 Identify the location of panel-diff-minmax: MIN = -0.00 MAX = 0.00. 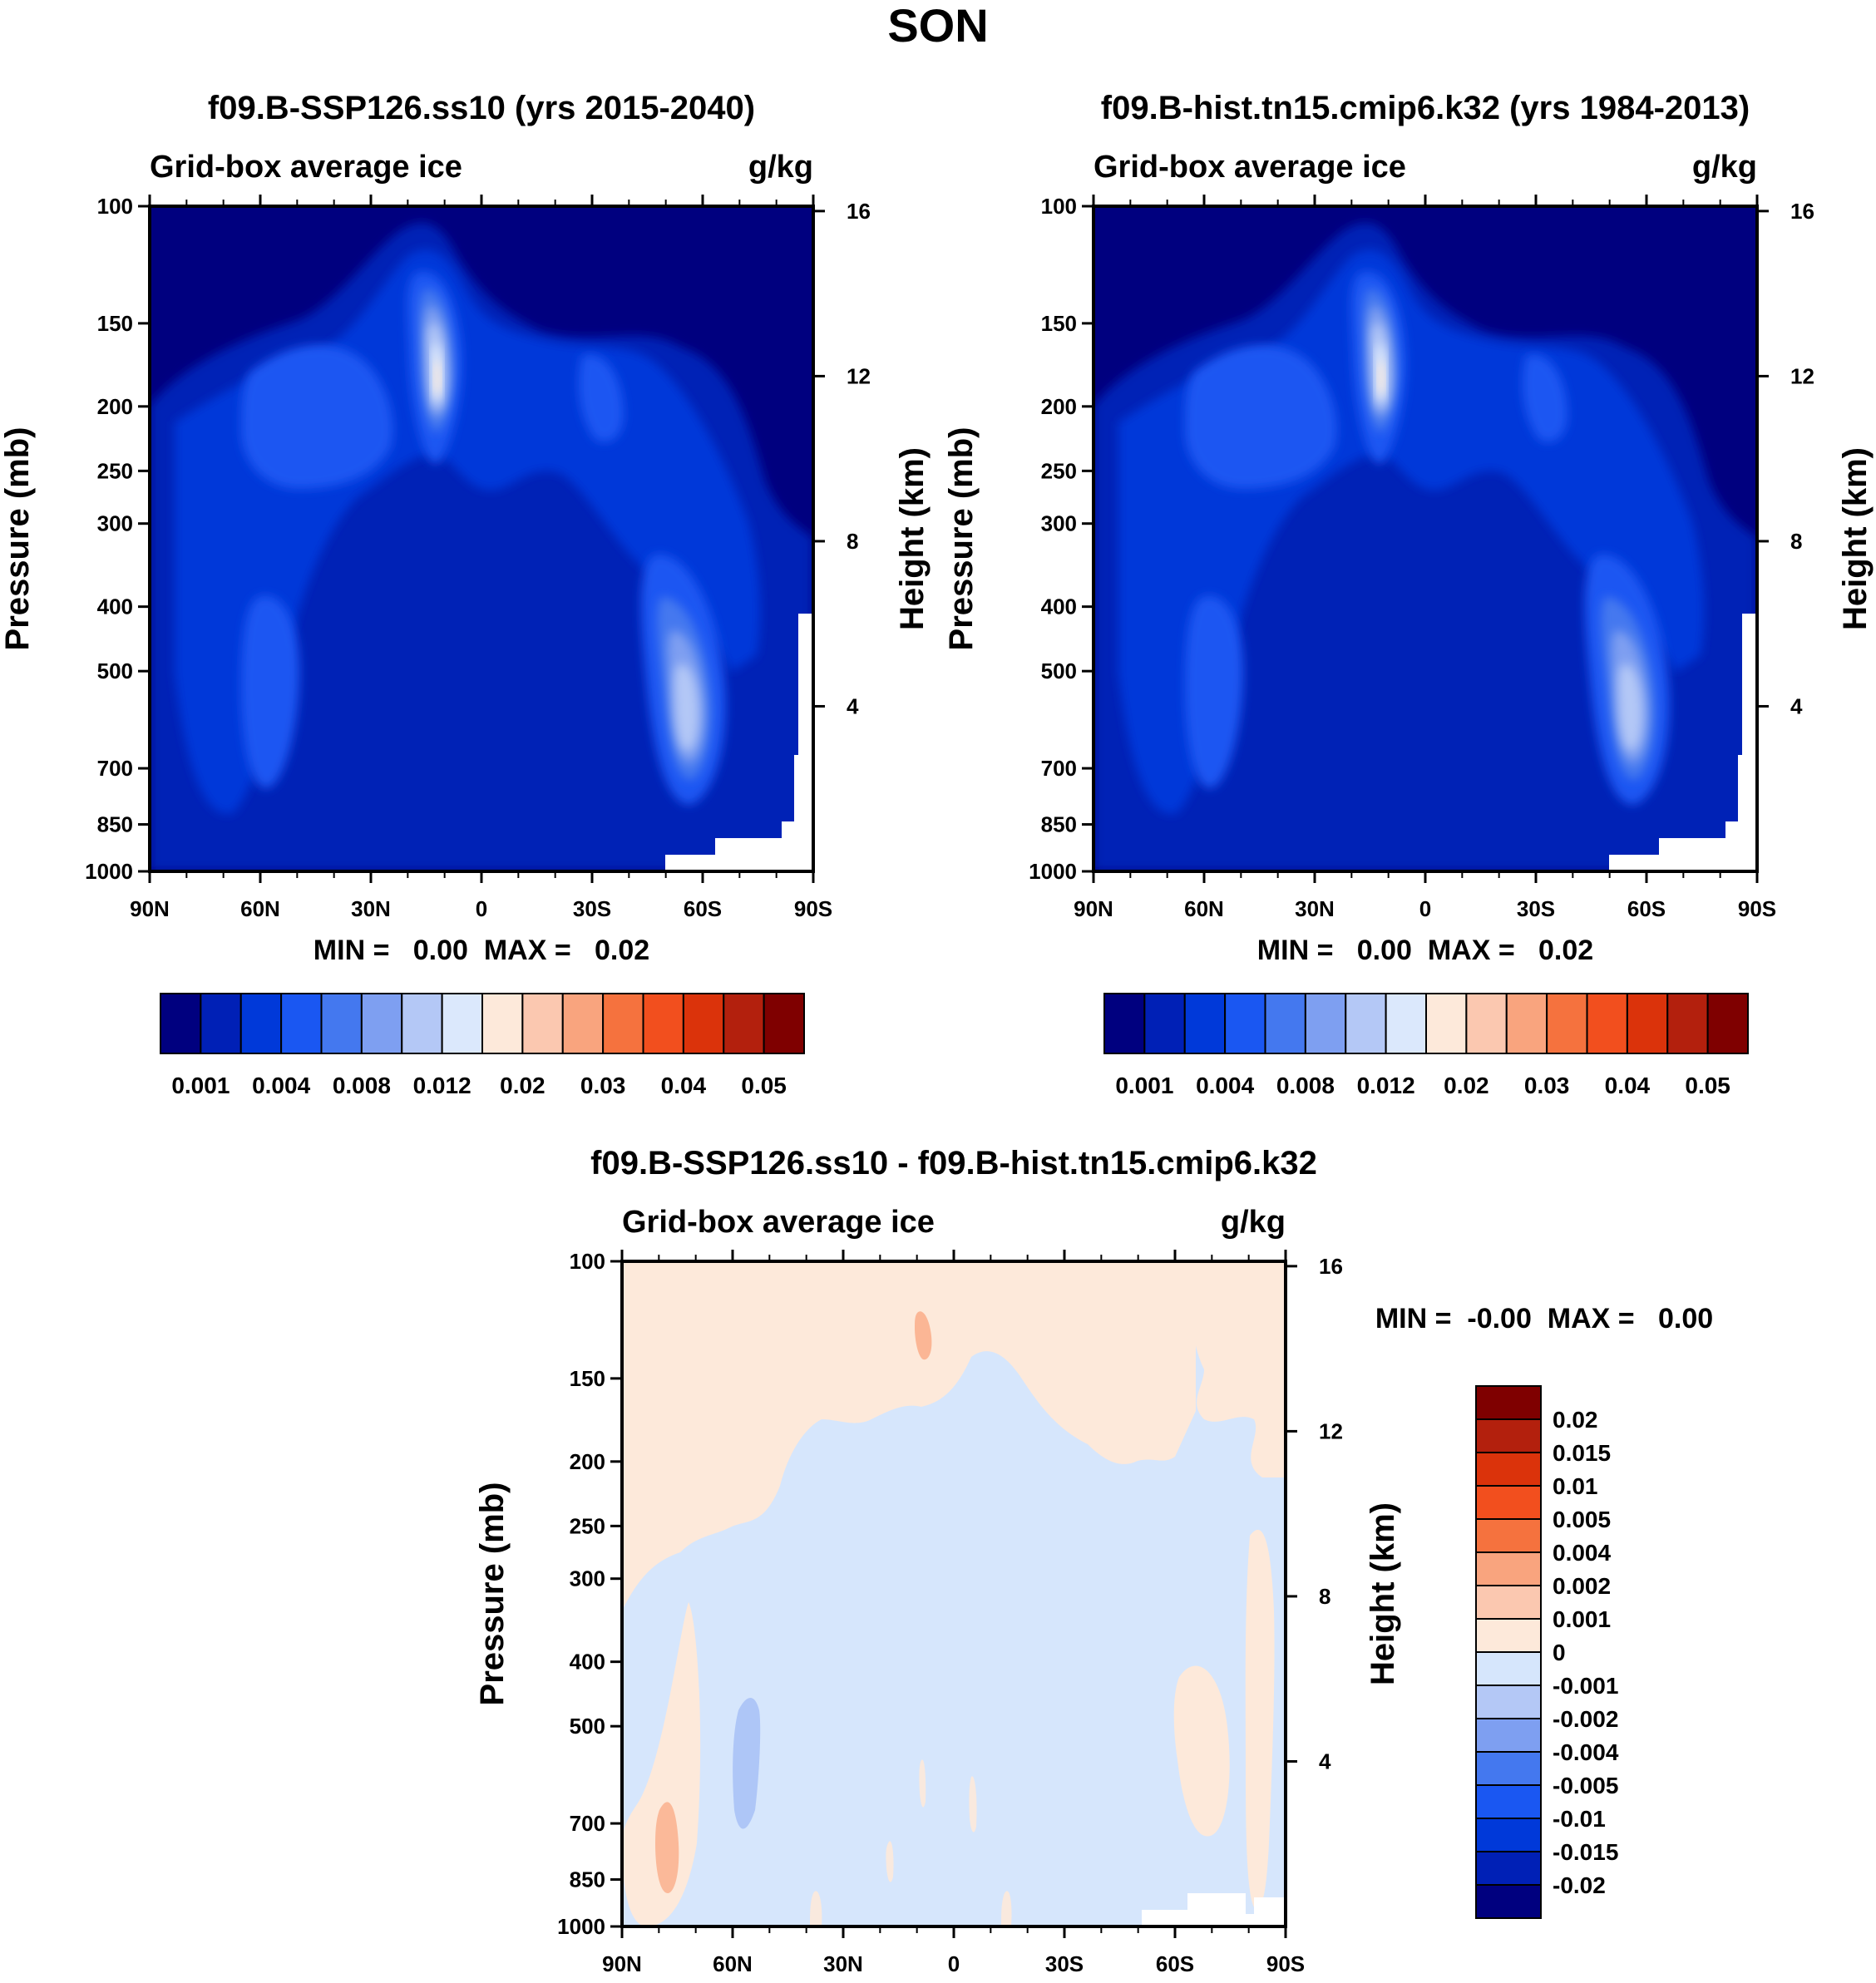
(1544, 1318).